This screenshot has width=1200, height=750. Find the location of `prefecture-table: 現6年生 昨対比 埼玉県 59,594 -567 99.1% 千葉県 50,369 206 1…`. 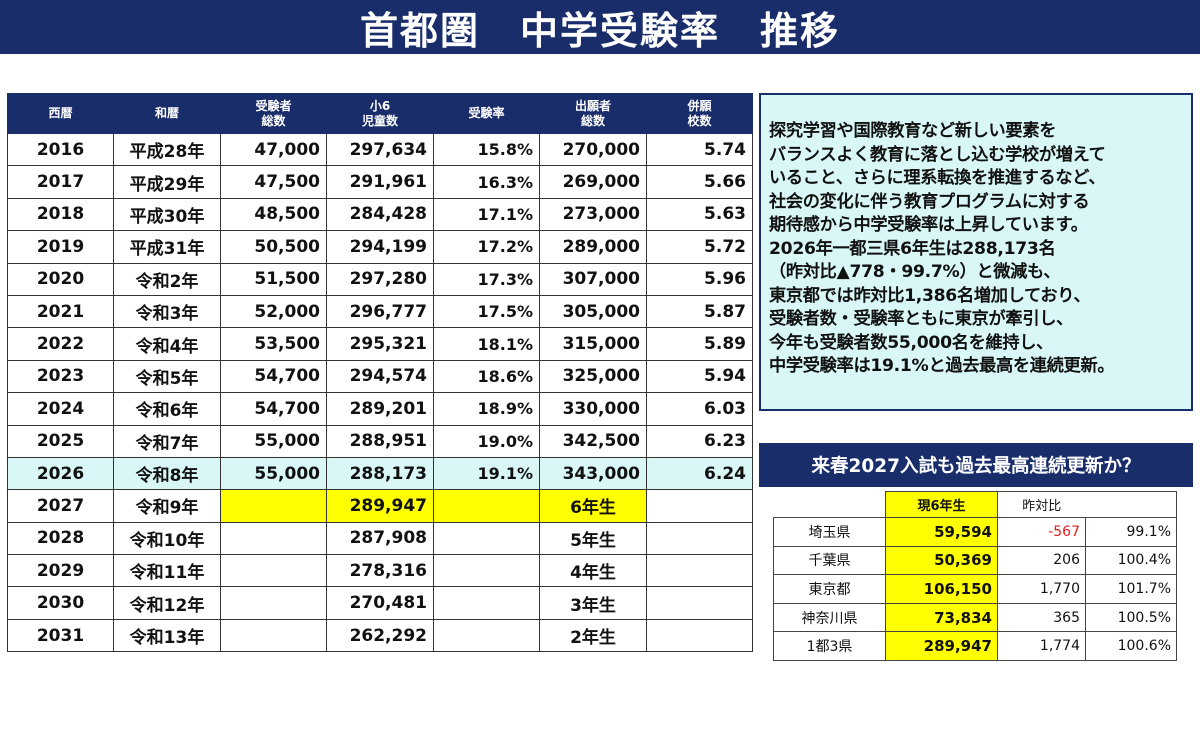

prefecture-table: 現6年生 昨対比 埼玉県 59,594 -567 99.1% 千葉県 50,369 206 1… is located at coordinates (975, 576).